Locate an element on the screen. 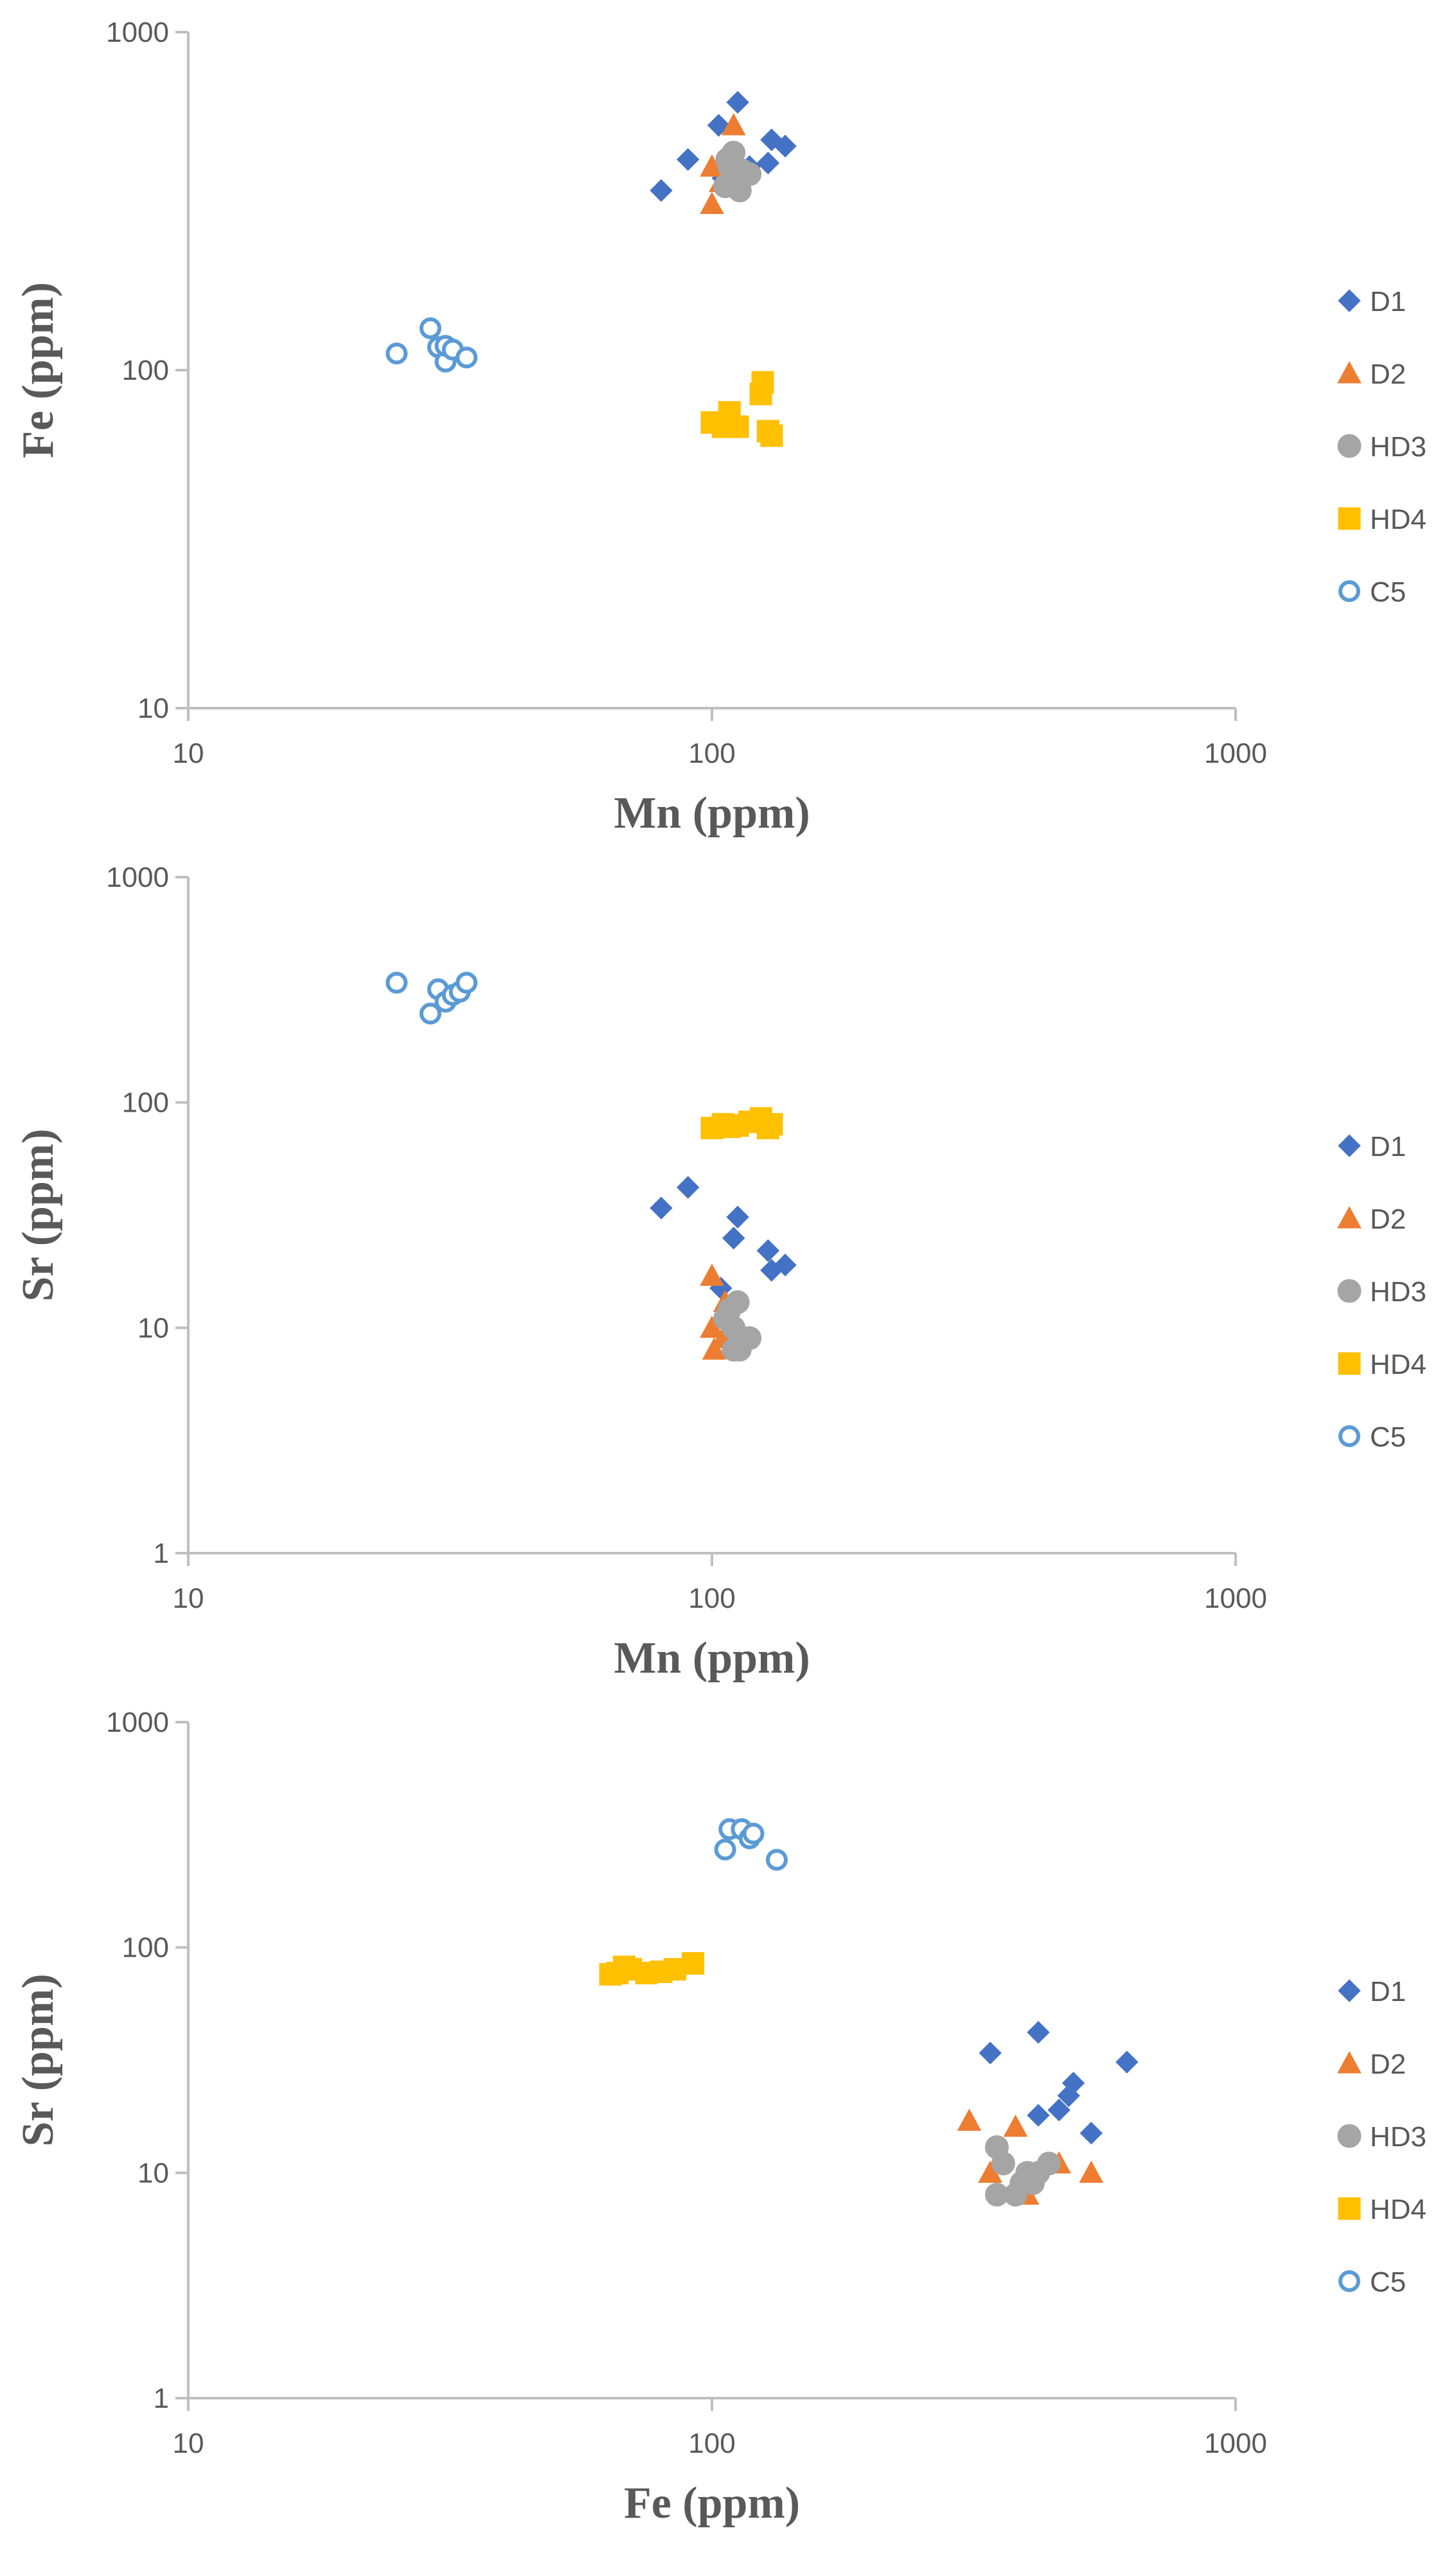 The height and width of the screenshot is (2562, 1456). legend-entry-d2: D2 is located at coordinates (1372, 374).